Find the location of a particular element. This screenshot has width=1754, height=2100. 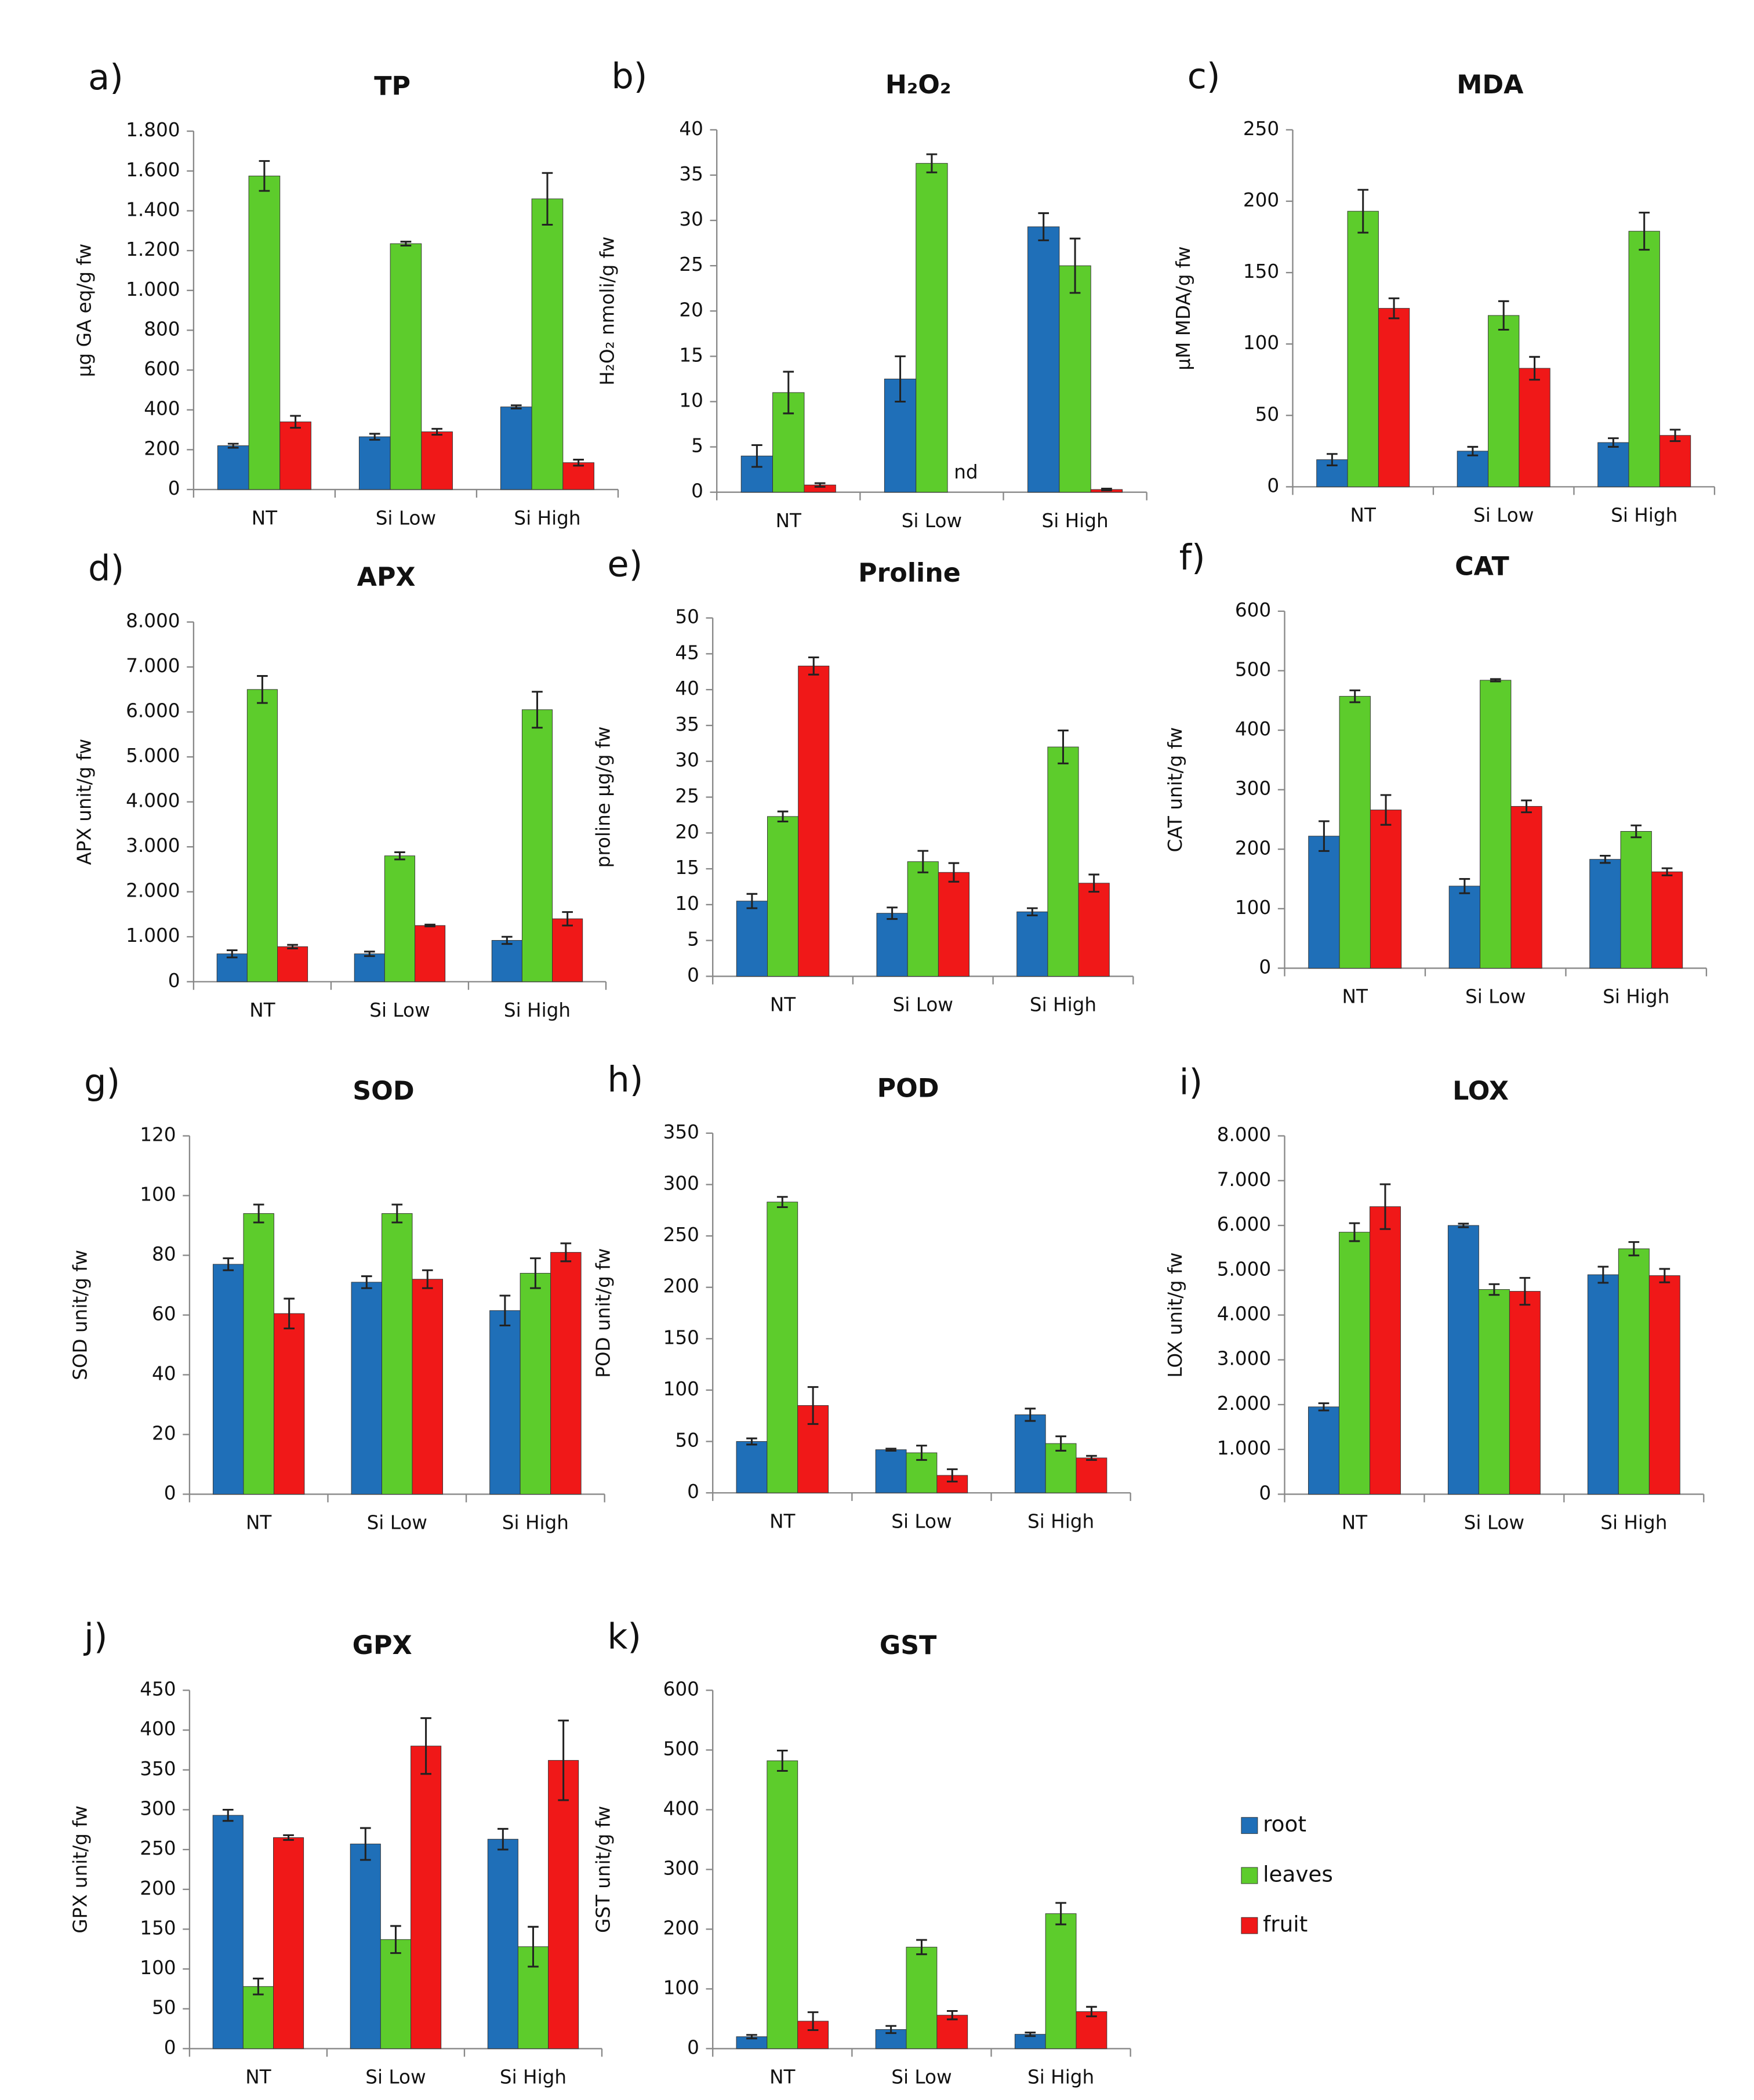

y-tick-label: 7.000 is located at coordinates (153, 666).